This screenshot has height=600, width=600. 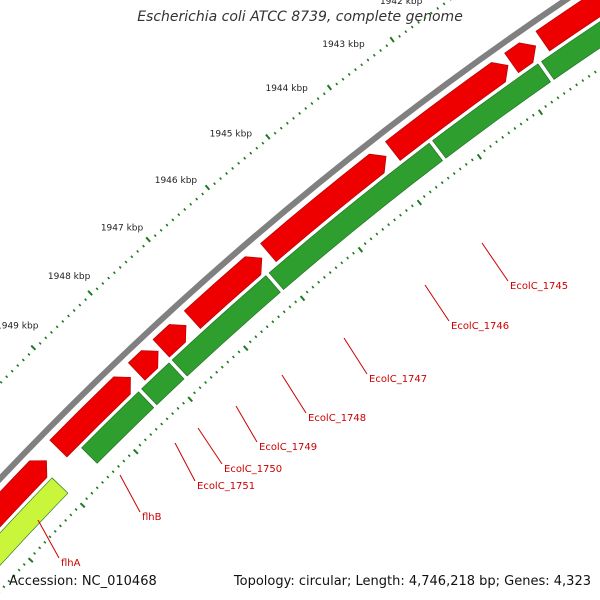 I want to click on gene-label: flhB, so click(x=152, y=517).